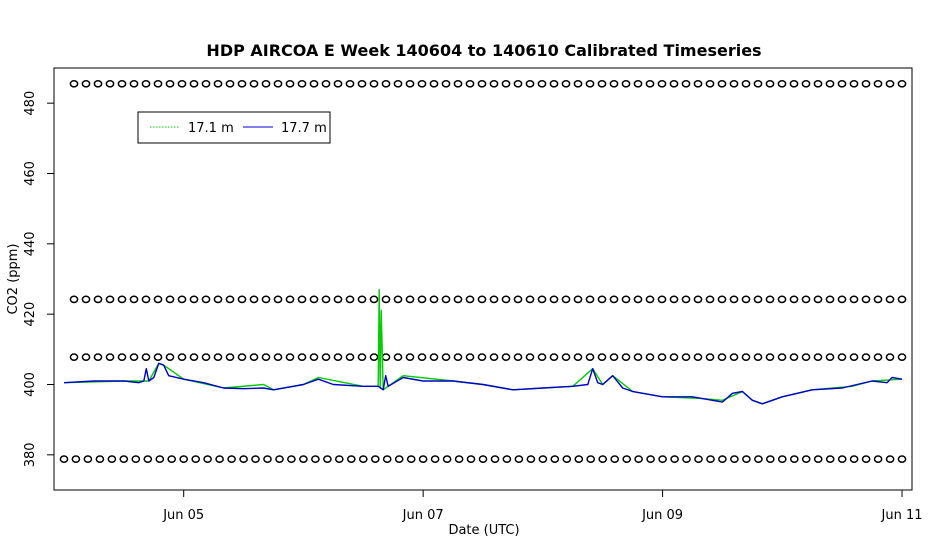 The width and height of the screenshot is (936, 540). Describe the element at coordinates (211, 128) in the screenshot. I see `legend-label-17-1m: 17.1 m` at that location.